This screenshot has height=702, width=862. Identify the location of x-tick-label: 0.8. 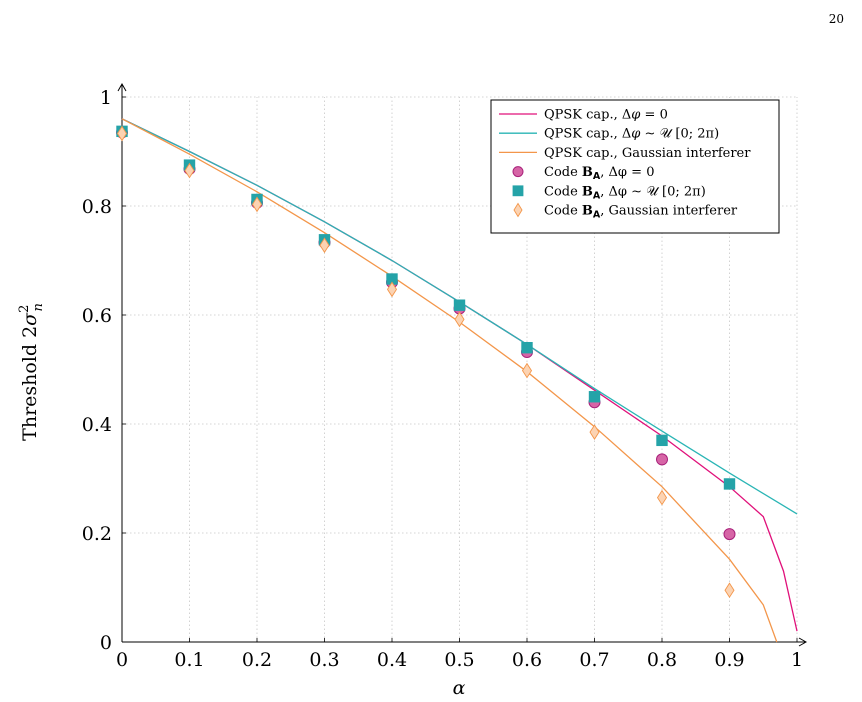
(662, 660).